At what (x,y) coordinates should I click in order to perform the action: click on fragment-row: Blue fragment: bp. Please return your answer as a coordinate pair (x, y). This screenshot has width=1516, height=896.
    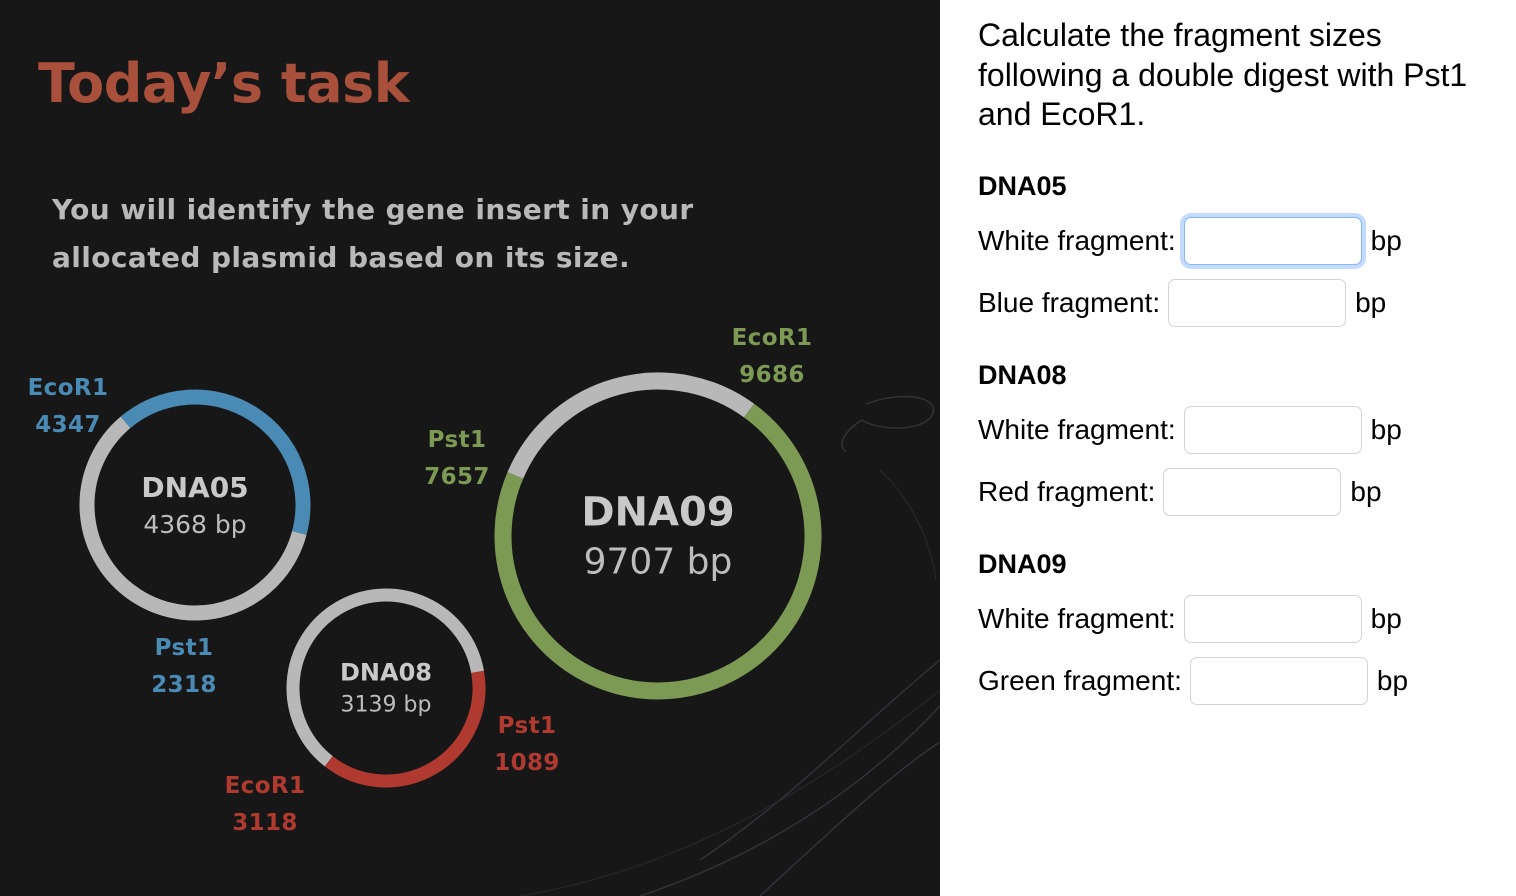
    Looking at the image, I should click on (1234, 303).